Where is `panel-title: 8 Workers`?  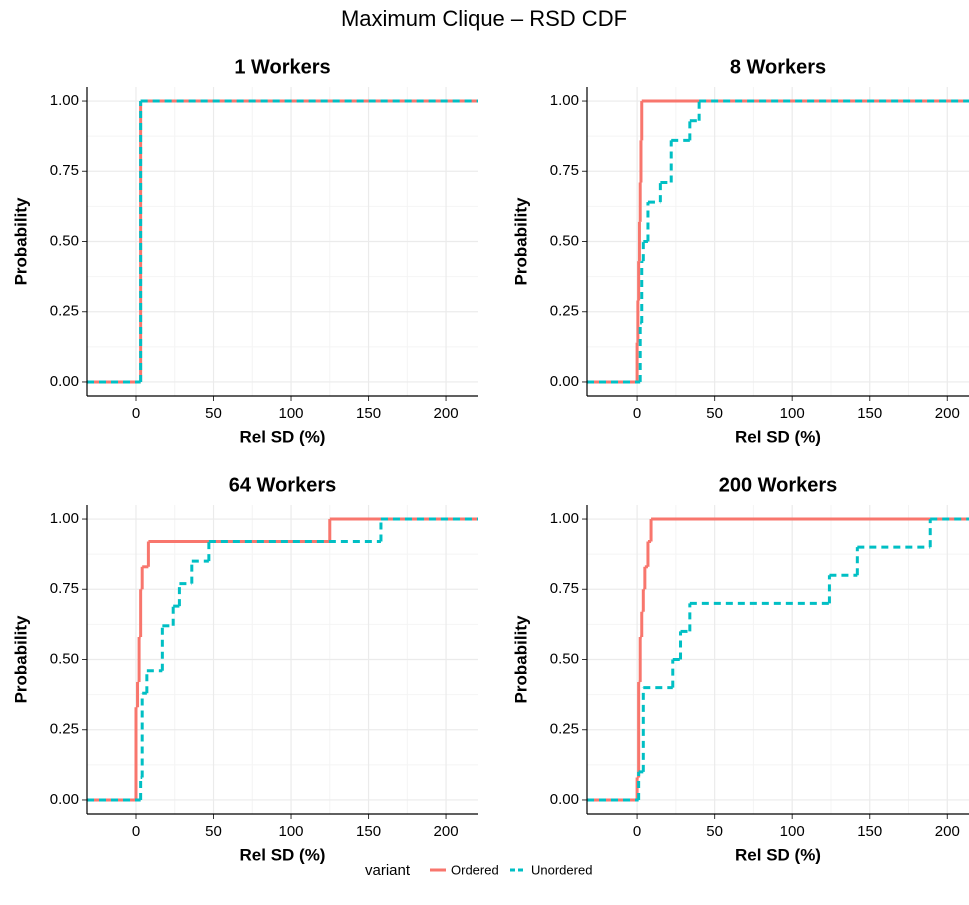
panel-title: 8 Workers is located at coordinates (778, 67).